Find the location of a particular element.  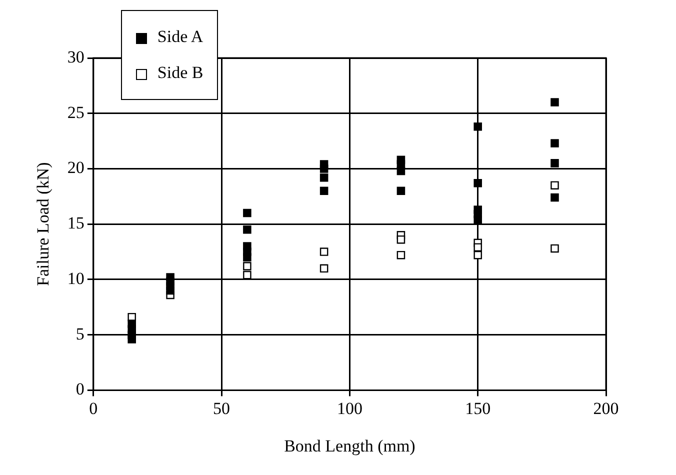

x-tick-label: 200 is located at coordinates (606, 408).